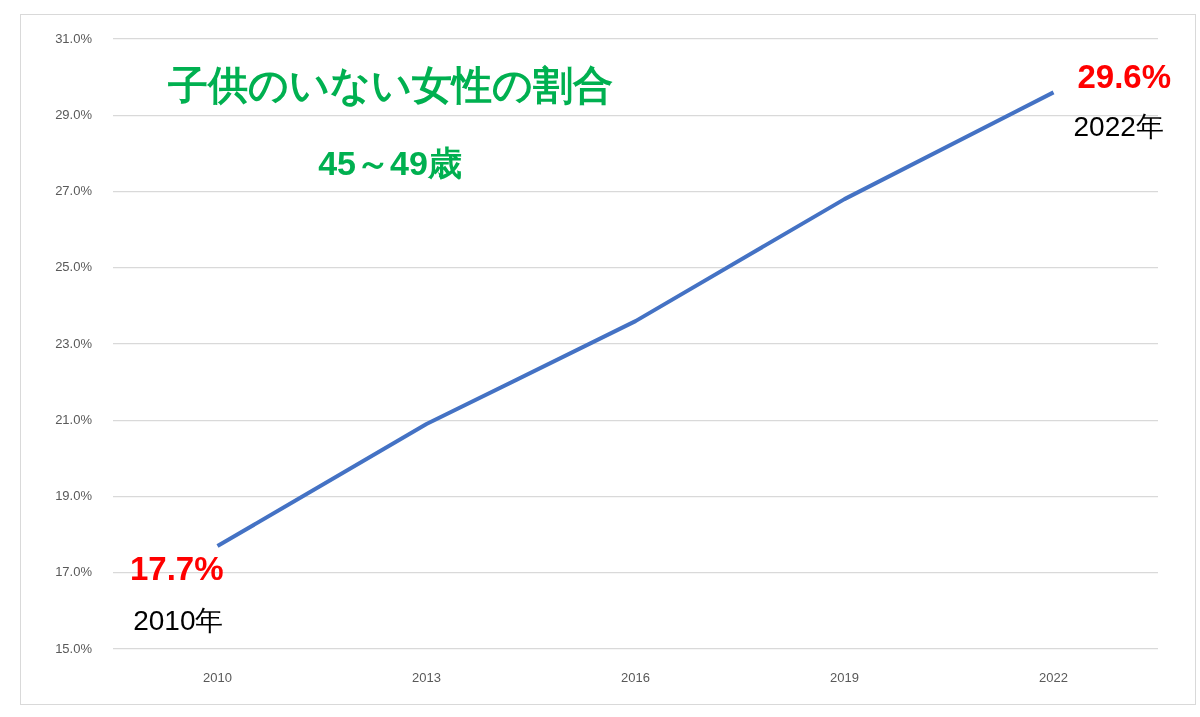 The image size is (1200, 717). I want to click on y-tick-label: 25.0%, so click(74, 267).